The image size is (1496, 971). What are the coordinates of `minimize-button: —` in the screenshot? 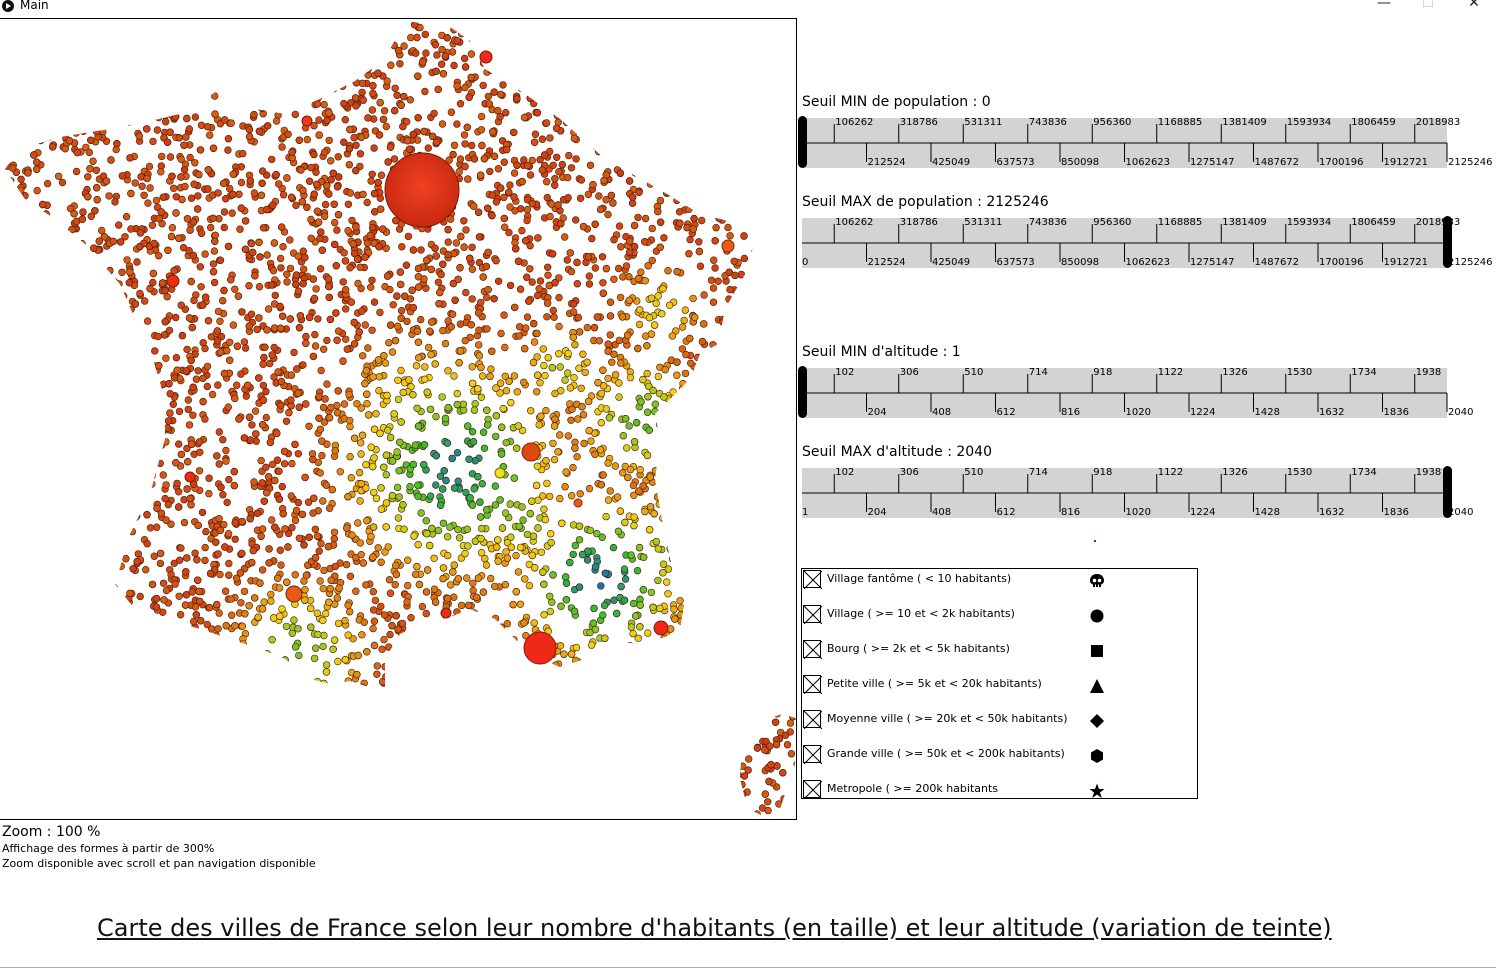 It's located at (1384, 5).